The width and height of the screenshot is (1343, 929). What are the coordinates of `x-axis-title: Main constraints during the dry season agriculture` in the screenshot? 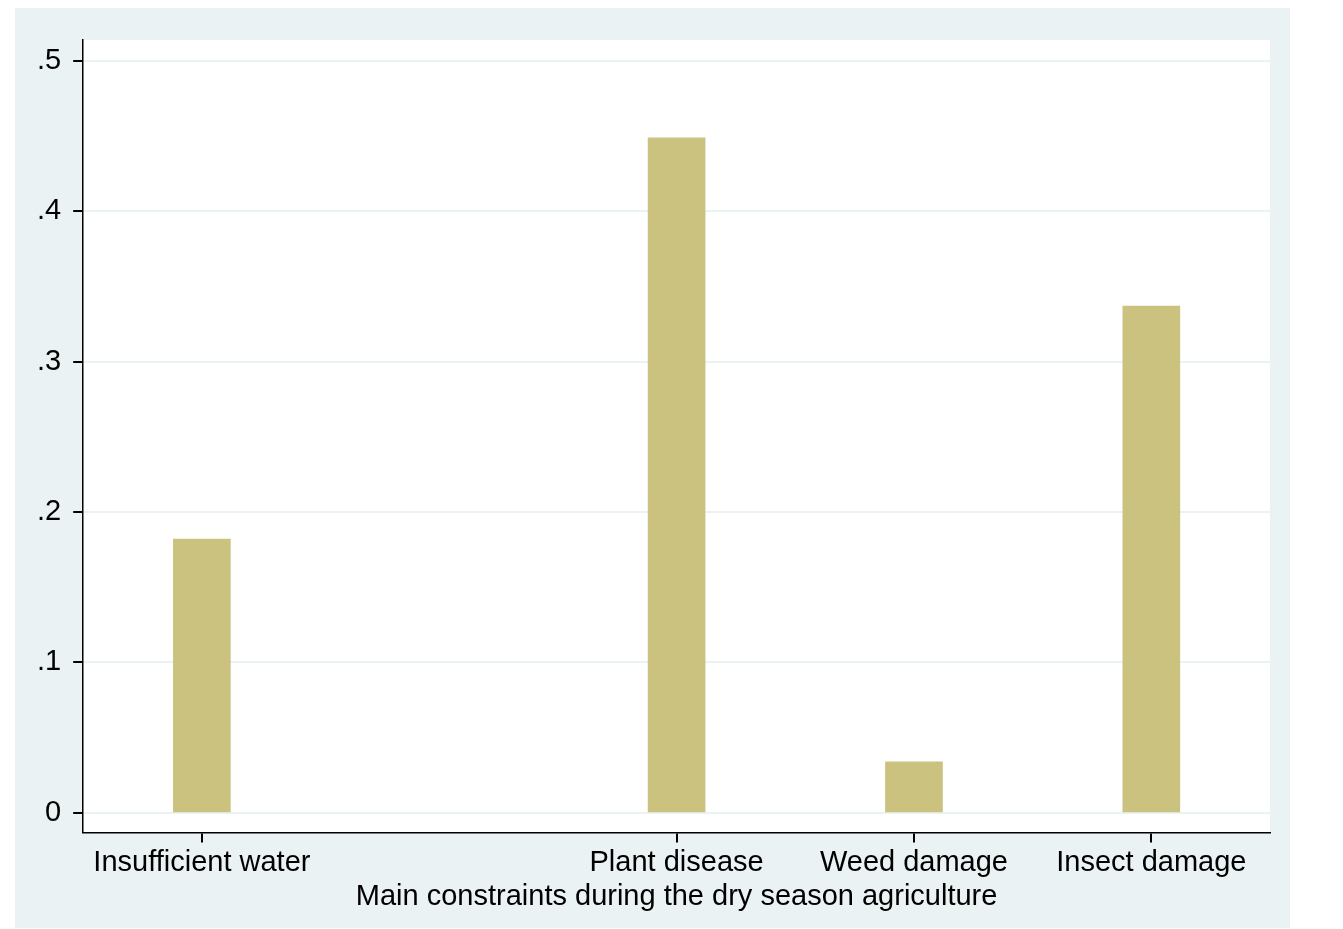 It's located at (676, 894).